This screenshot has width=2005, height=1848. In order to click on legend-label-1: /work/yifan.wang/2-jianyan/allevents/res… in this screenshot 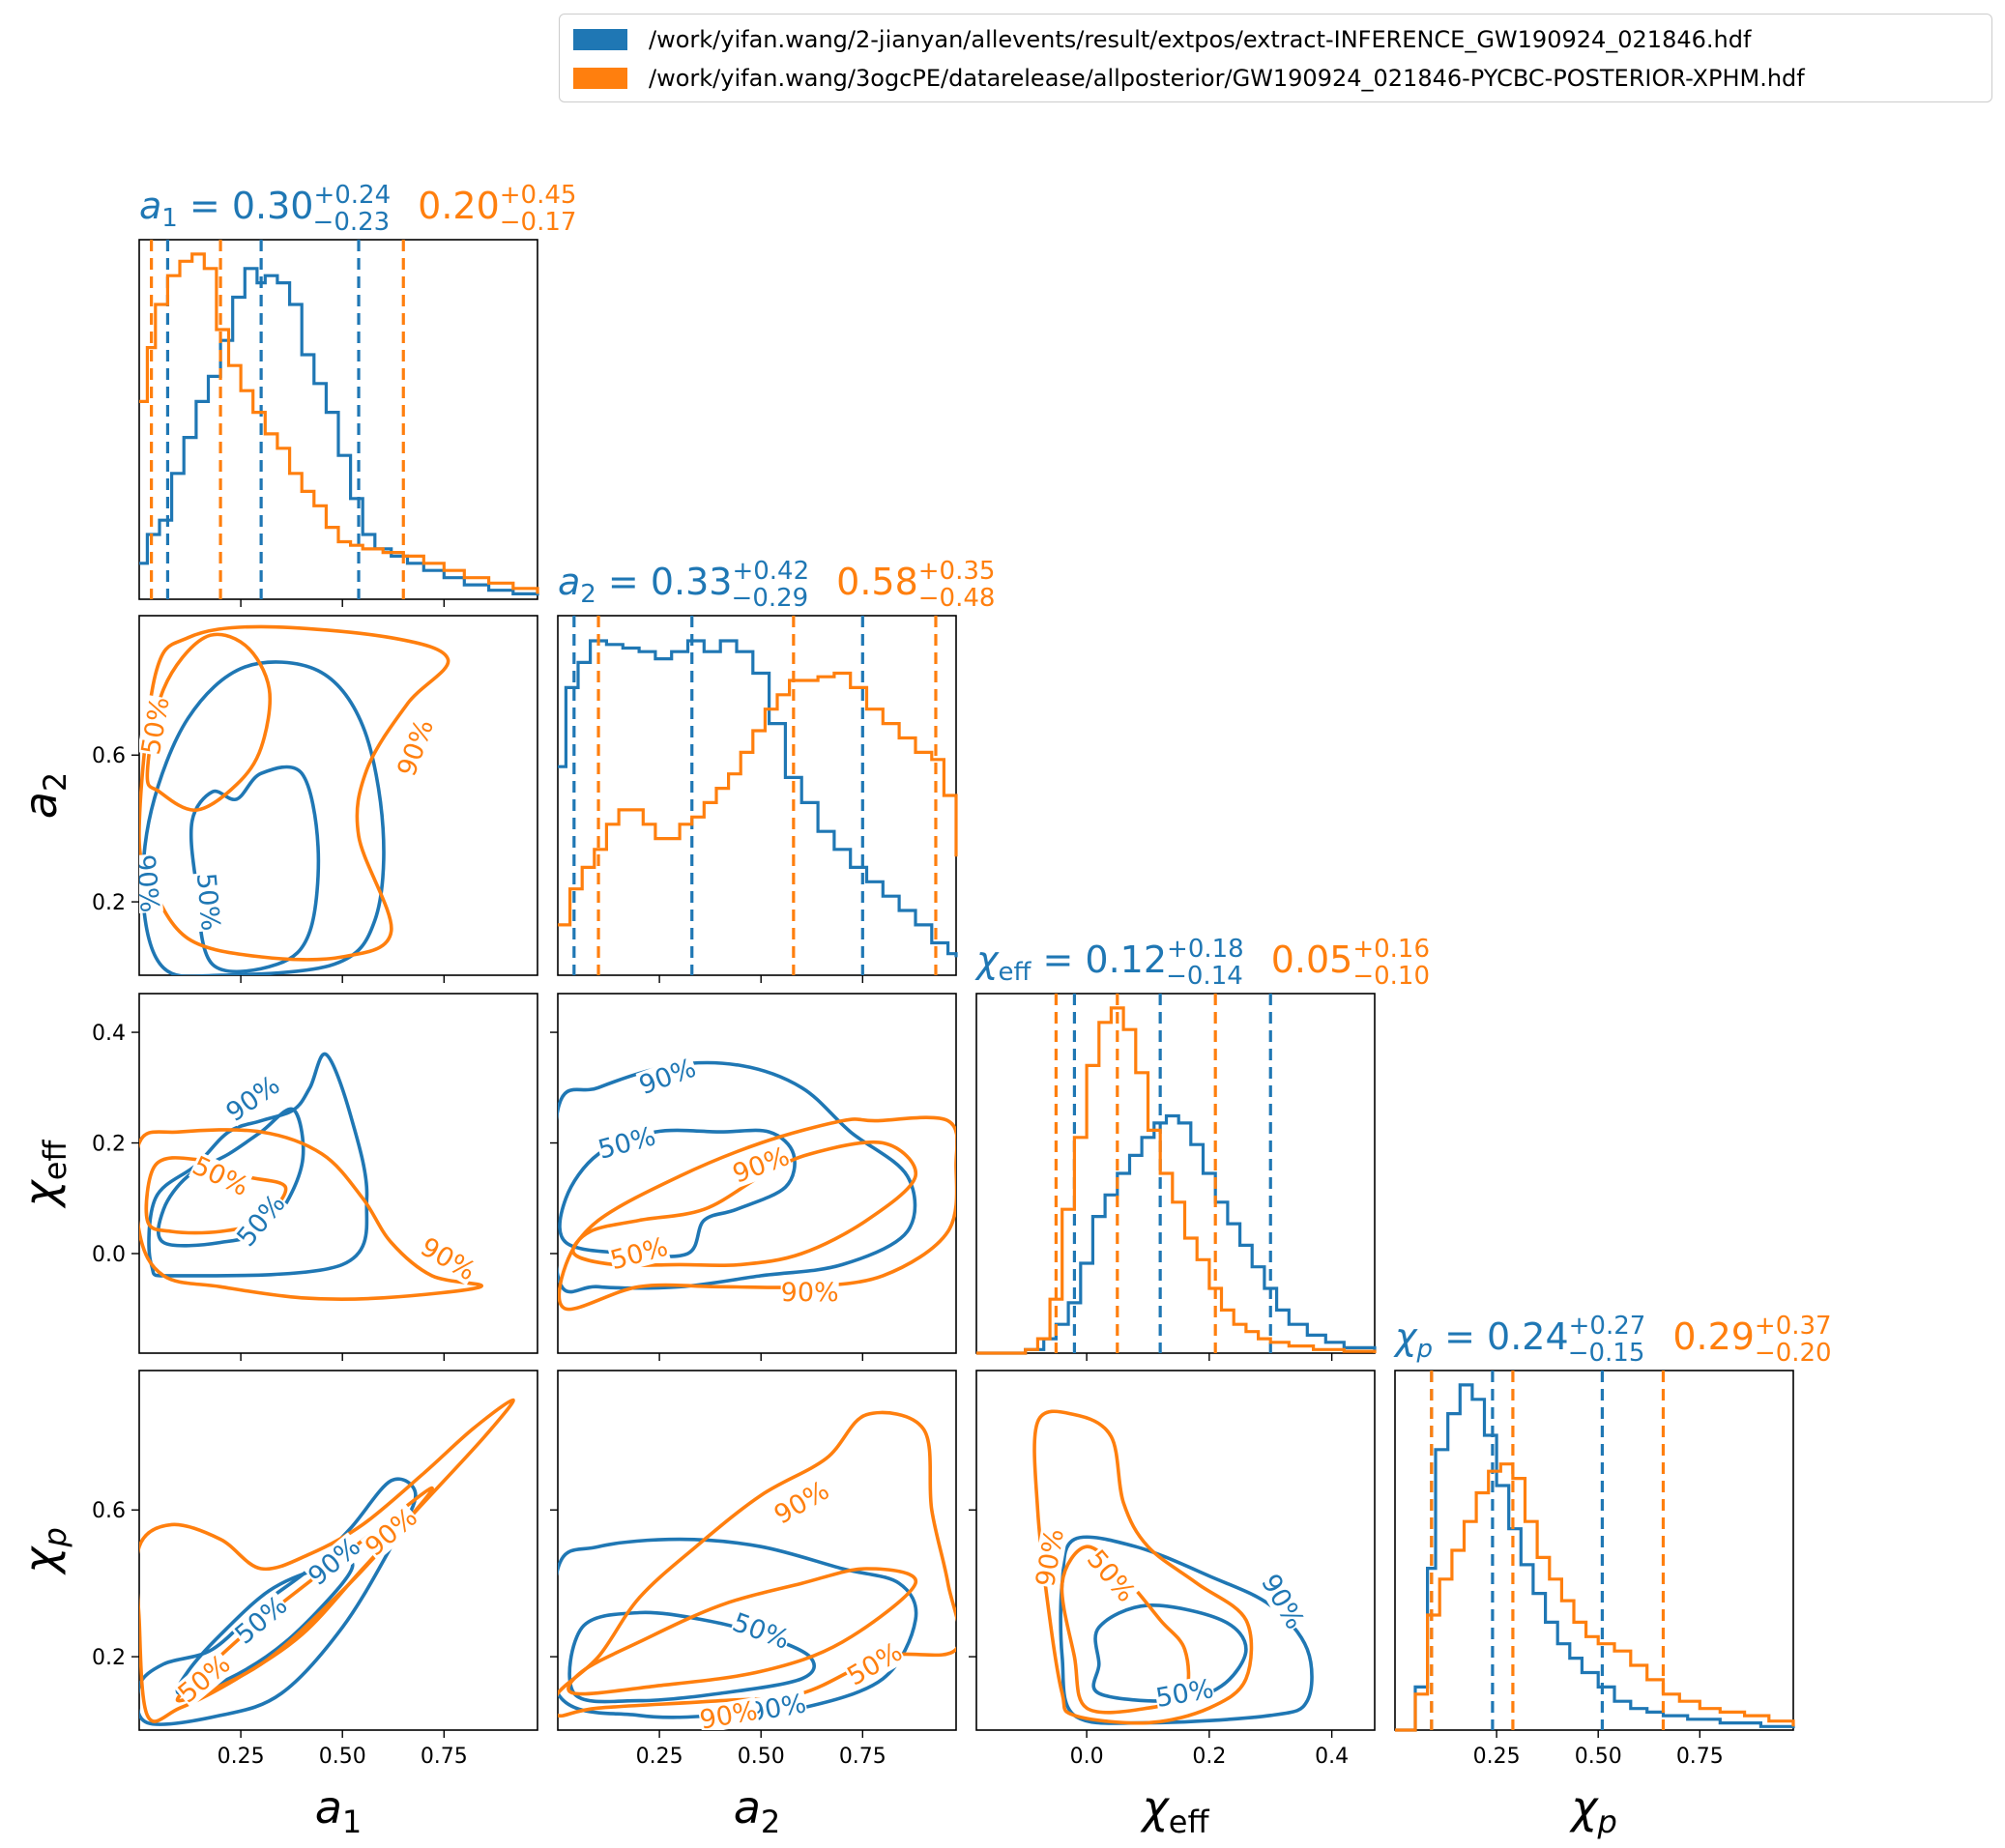, I will do `click(1201, 39)`.